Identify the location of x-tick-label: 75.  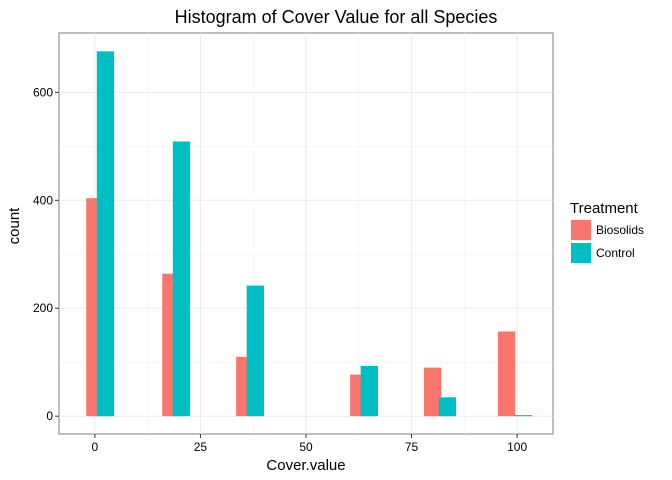
(412, 447).